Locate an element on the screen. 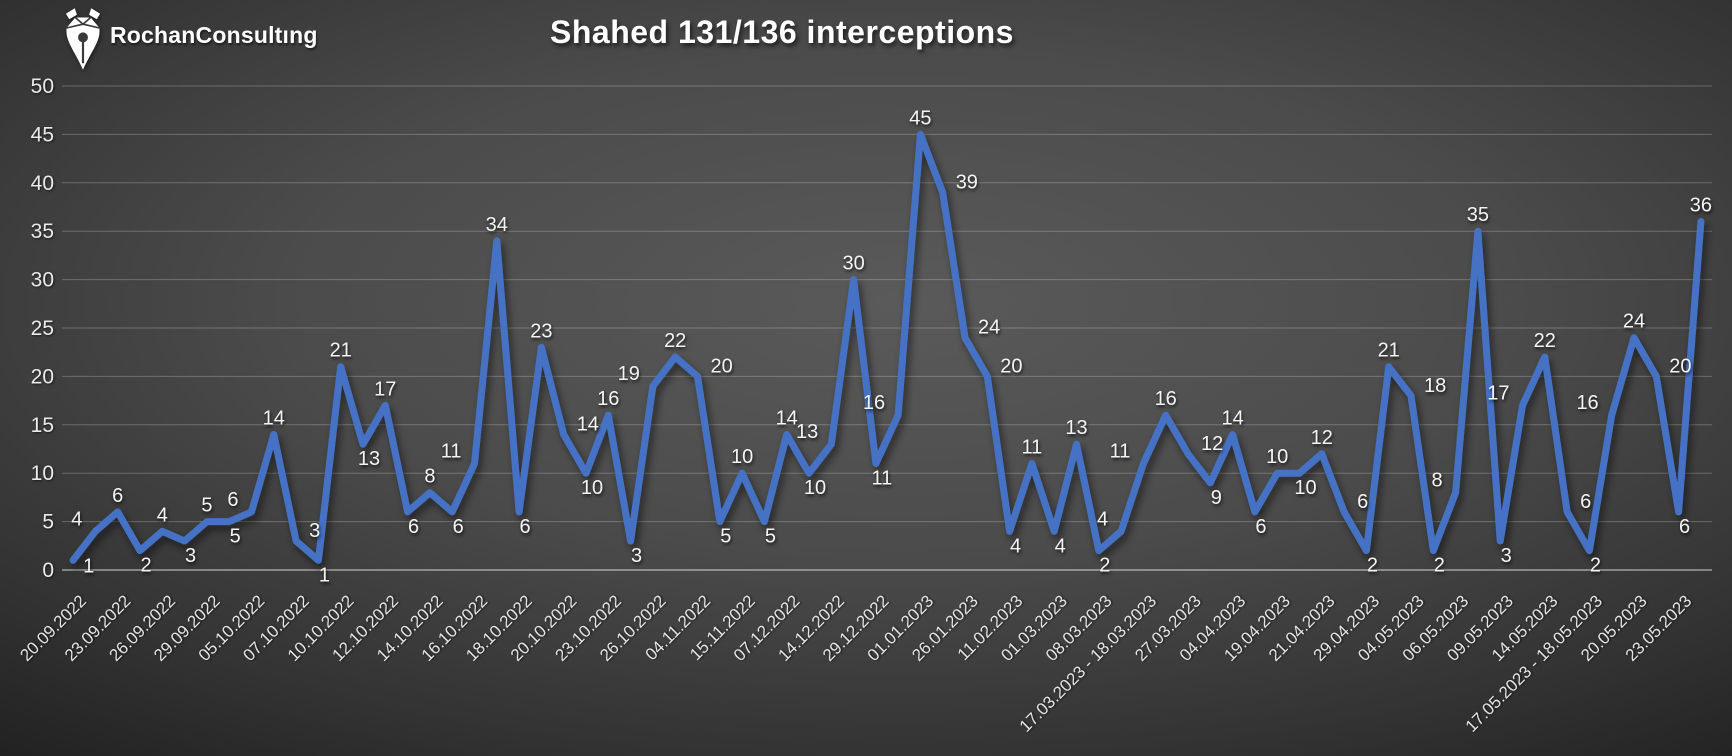 The width and height of the screenshot is (1732, 756). data-label: 35 is located at coordinates (1478, 215).